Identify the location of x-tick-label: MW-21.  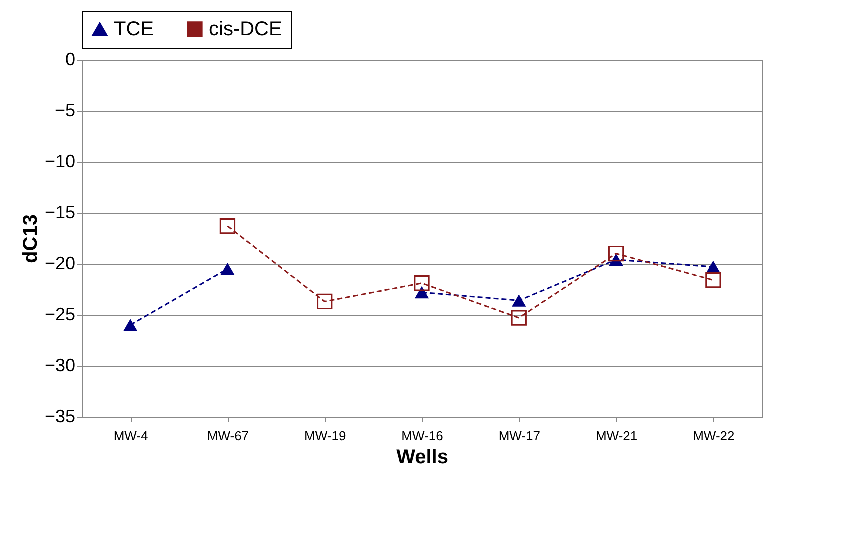
(617, 436).